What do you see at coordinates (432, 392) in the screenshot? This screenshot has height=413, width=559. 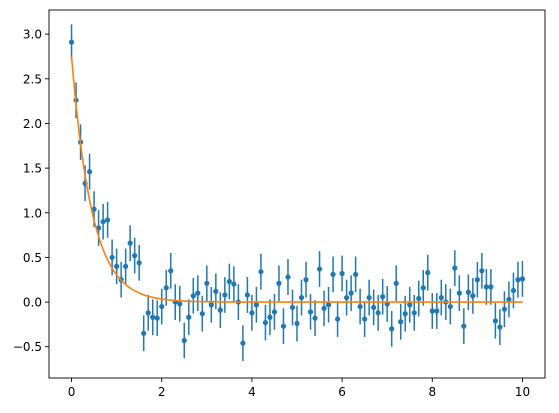 I see `x-tick-label: 8` at bounding box center [432, 392].